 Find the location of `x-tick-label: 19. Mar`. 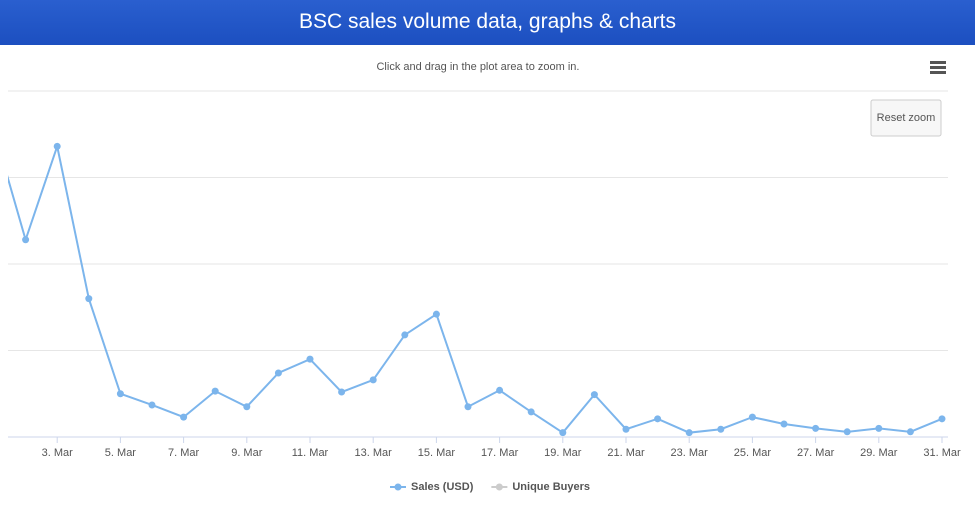

x-tick-label: 19. Mar is located at coordinates (563, 453).